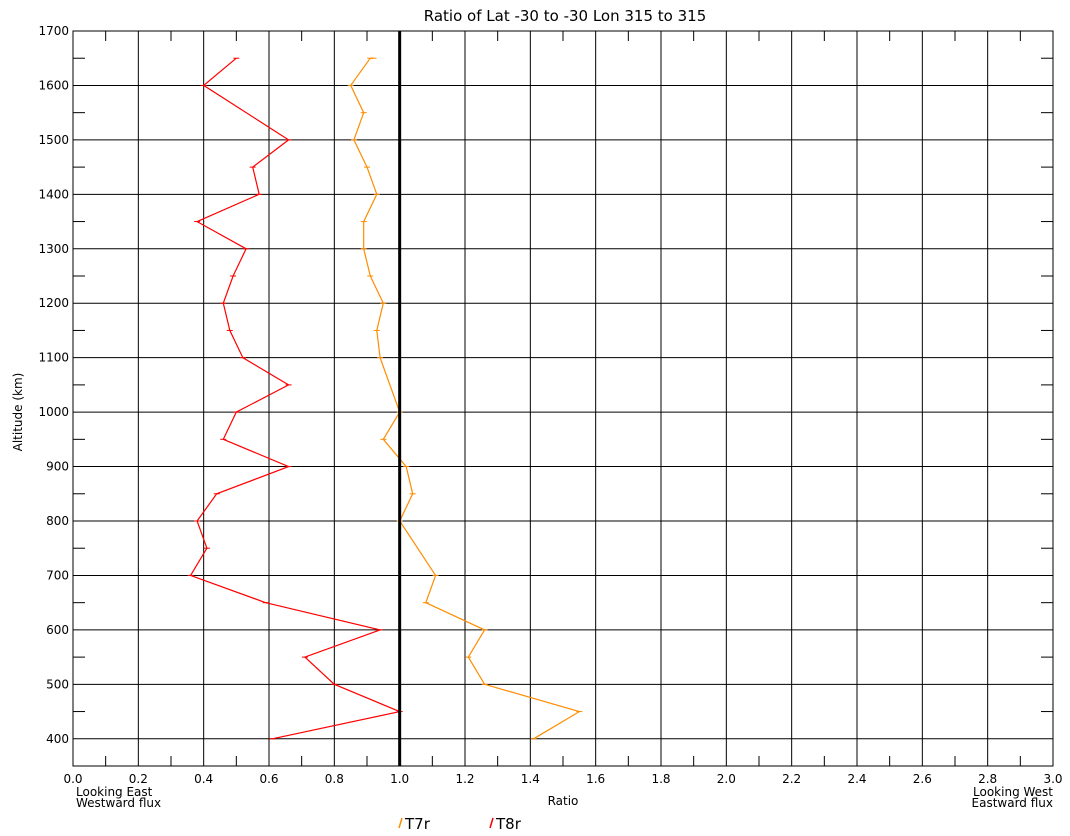 This screenshot has width=1070, height=836. What do you see at coordinates (530, 779) in the screenshot?
I see `x-tick-label: 1.4` at bounding box center [530, 779].